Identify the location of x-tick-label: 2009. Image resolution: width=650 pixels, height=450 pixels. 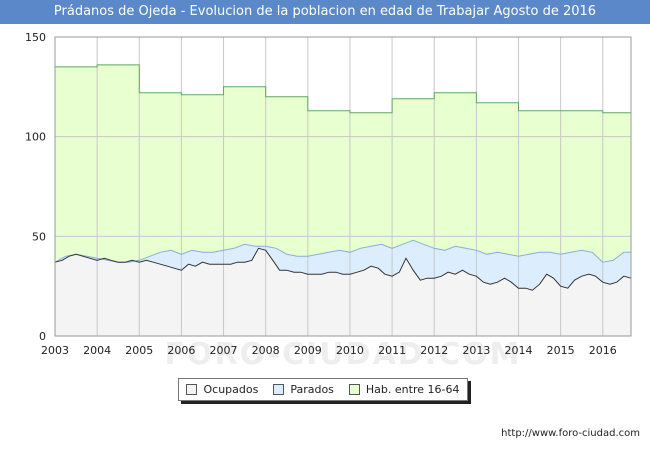
(308, 350).